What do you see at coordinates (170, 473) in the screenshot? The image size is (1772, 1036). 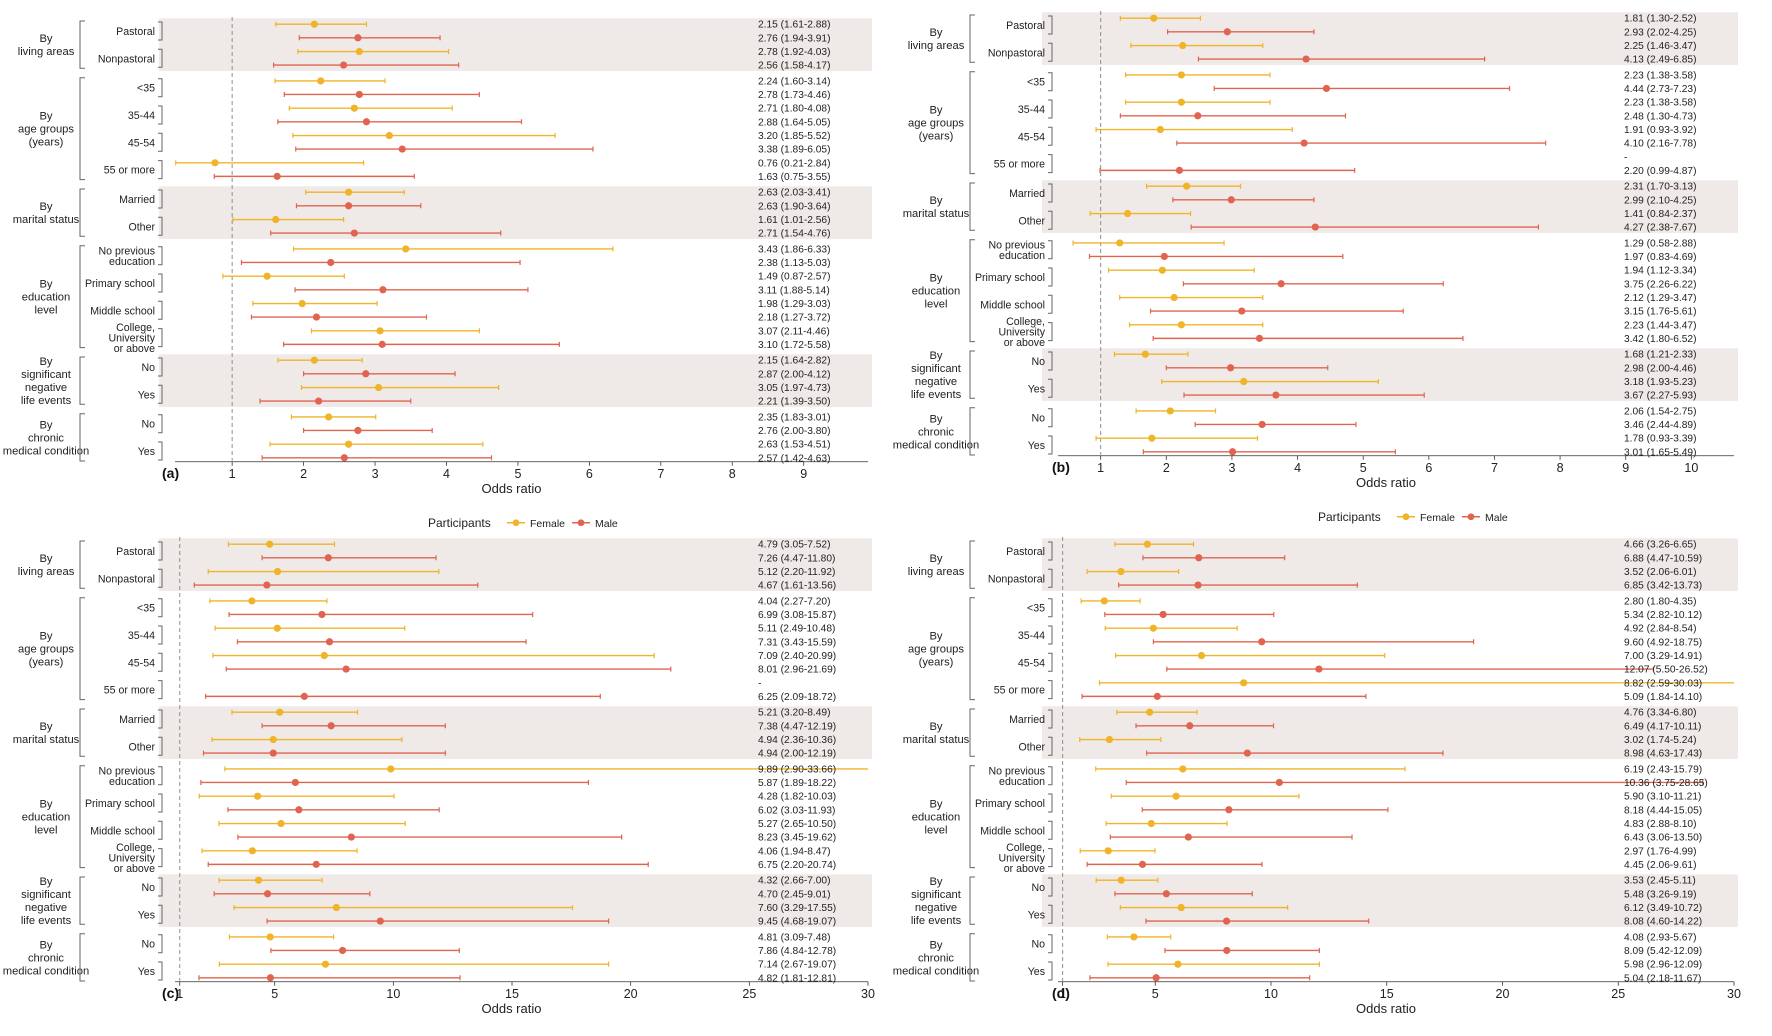 I see `panel-label: (a)` at bounding box center [170, 473].